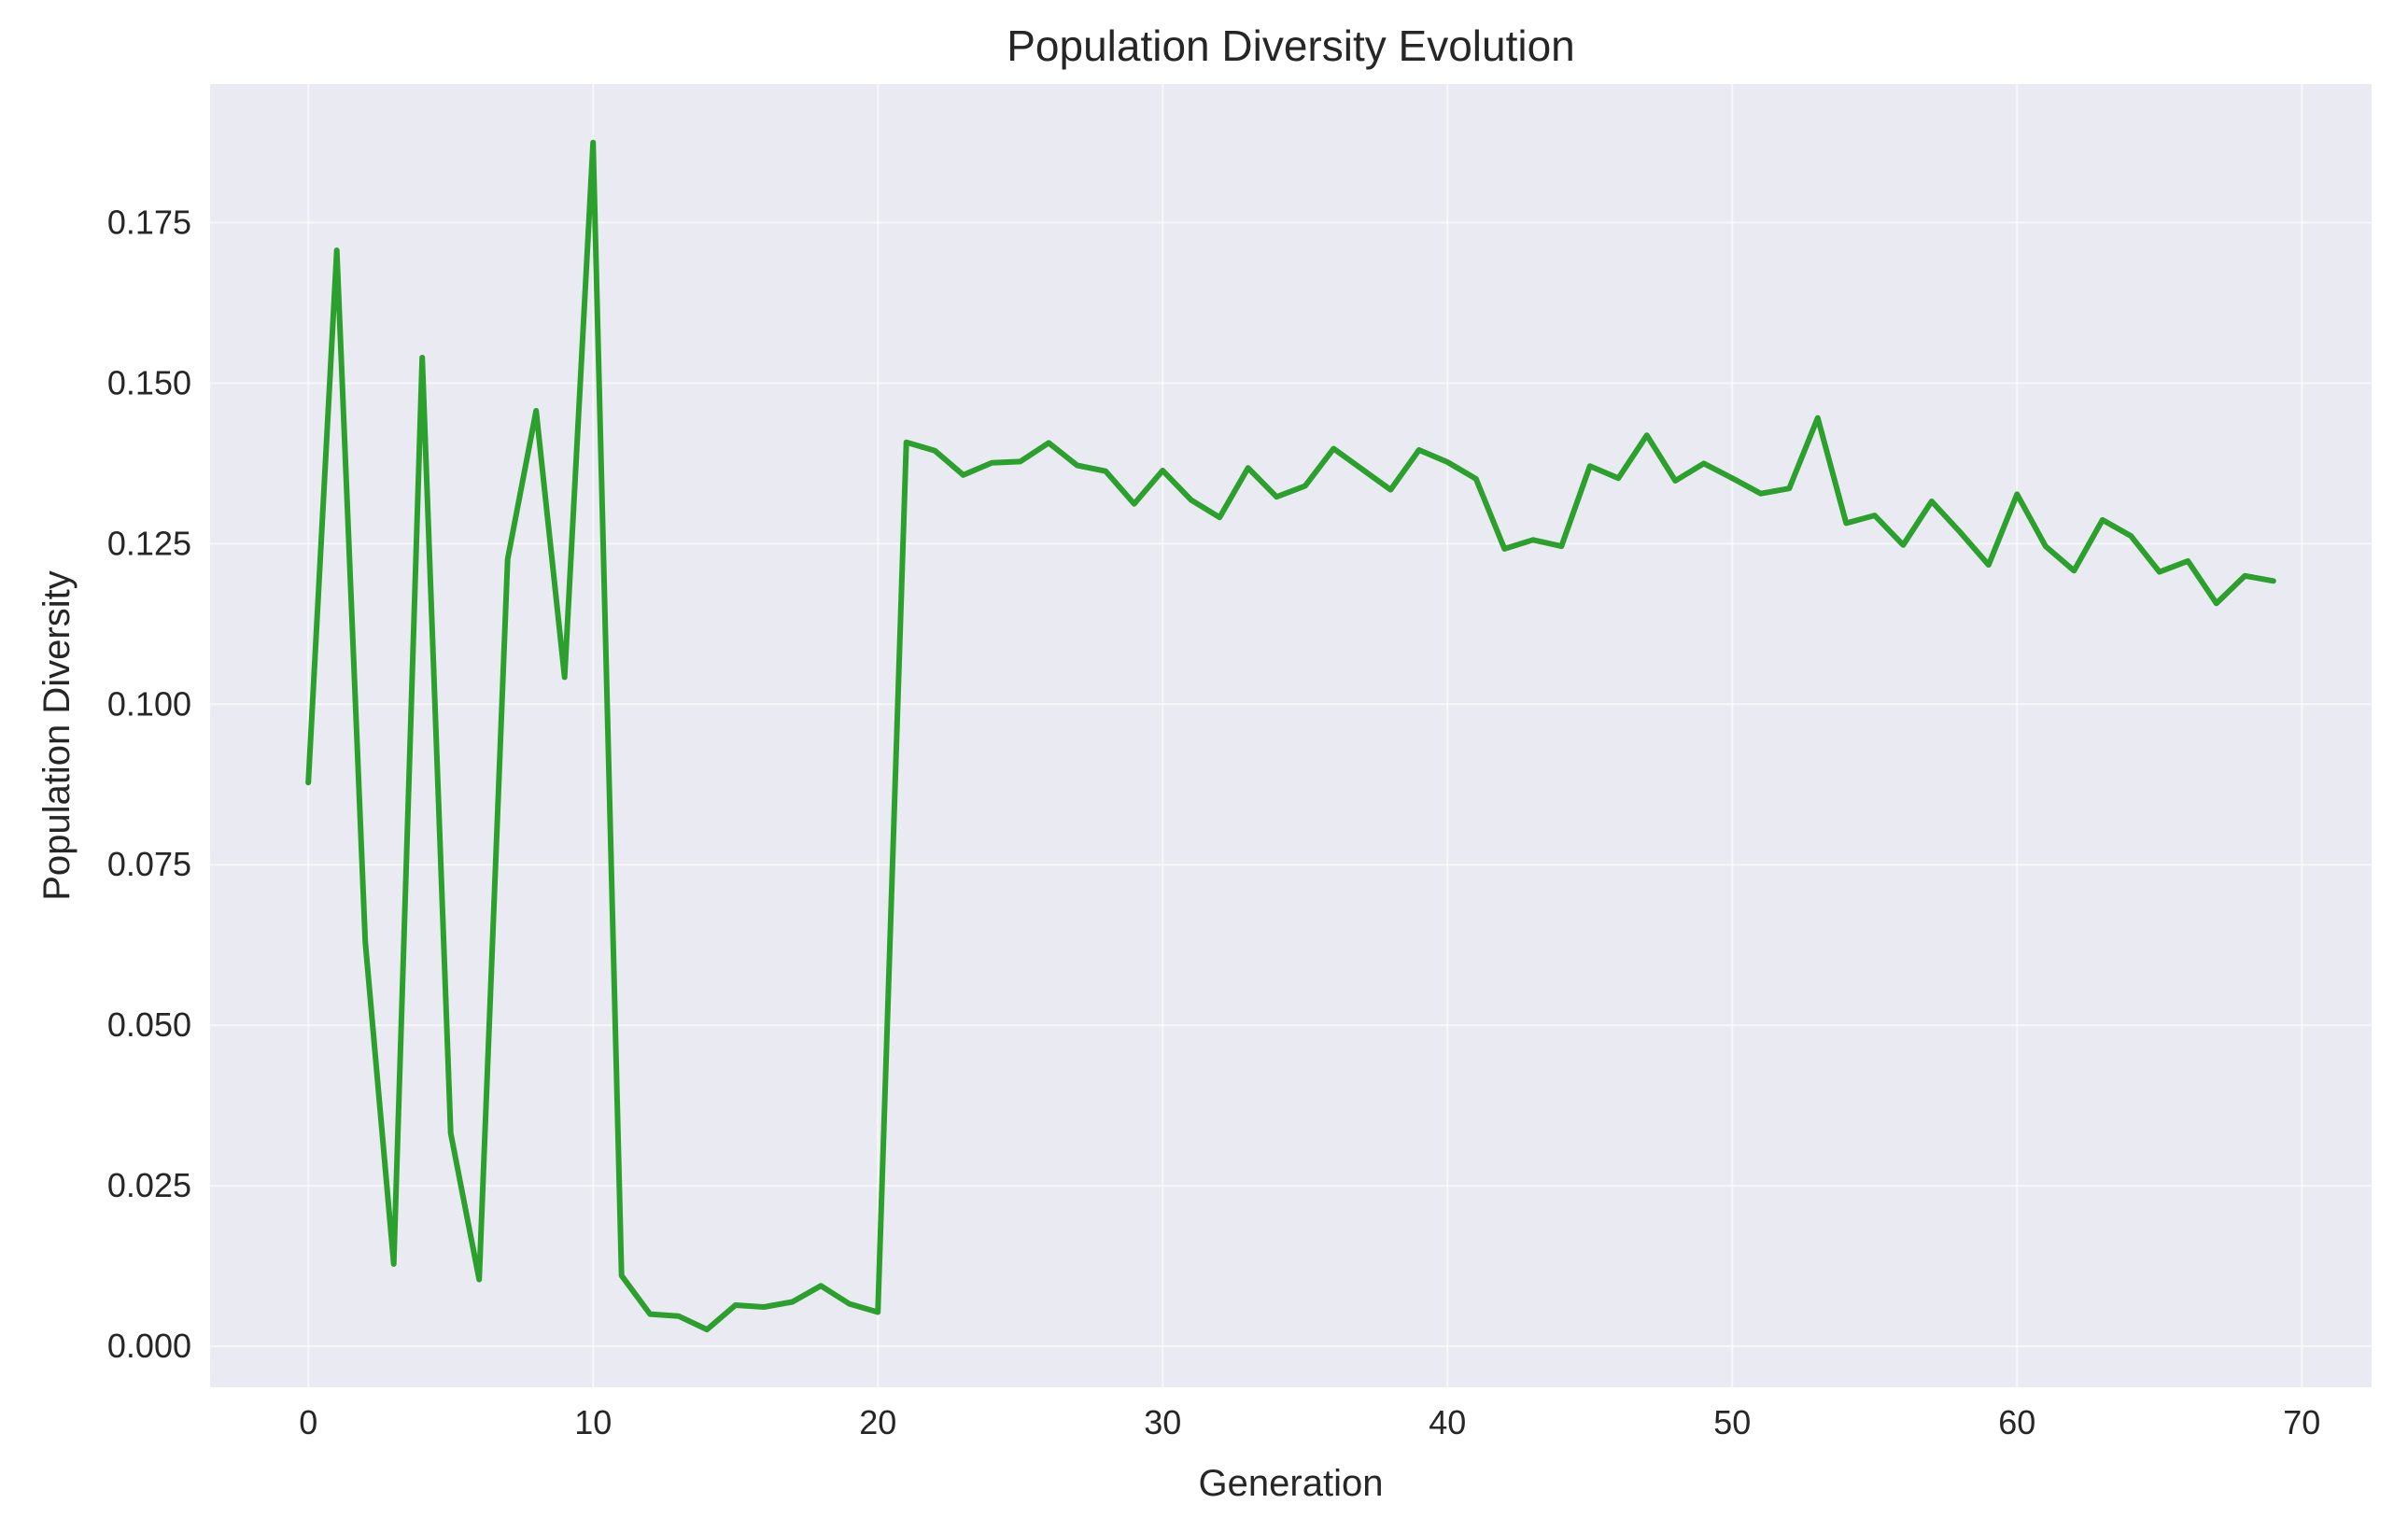 This screenshot has width=2408, height=1532. What do you see at coordinates (1310, 1422) in the screenshot?
I see `x-axis-ticks: 0 10 20 30 40 50 60 70` at bounding box center [1310, 1422].